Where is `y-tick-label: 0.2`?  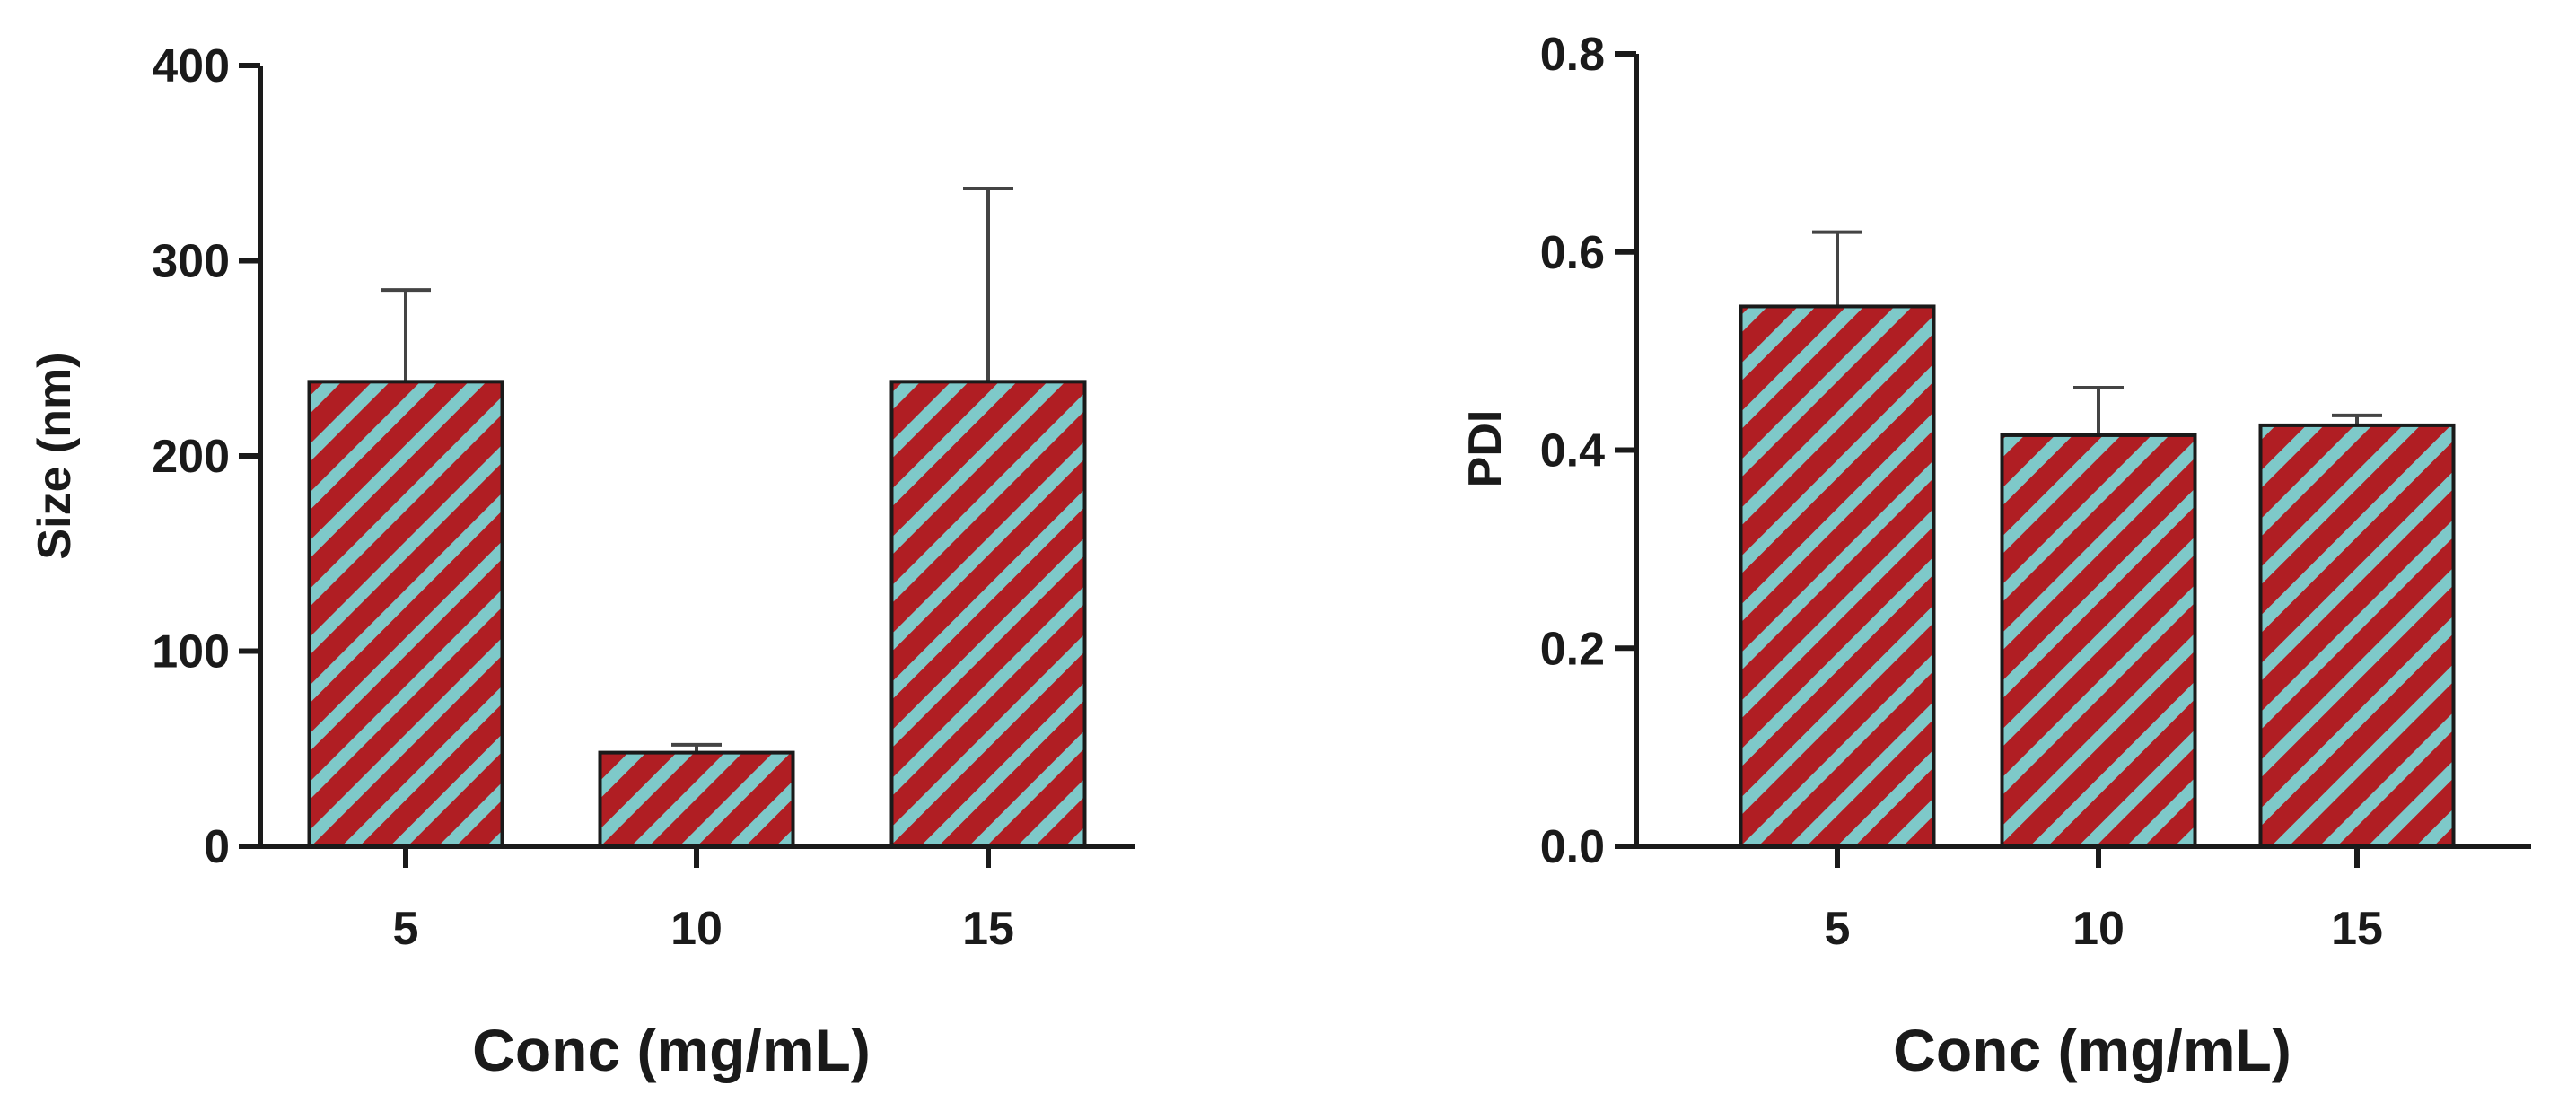 y-tick-label: 0.2 is located at coordinates (1572, 649).